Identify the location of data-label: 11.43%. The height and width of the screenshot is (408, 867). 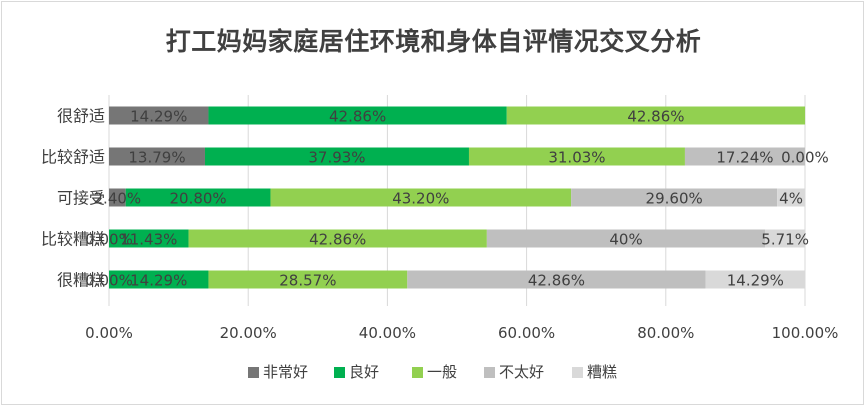
(148, 240).